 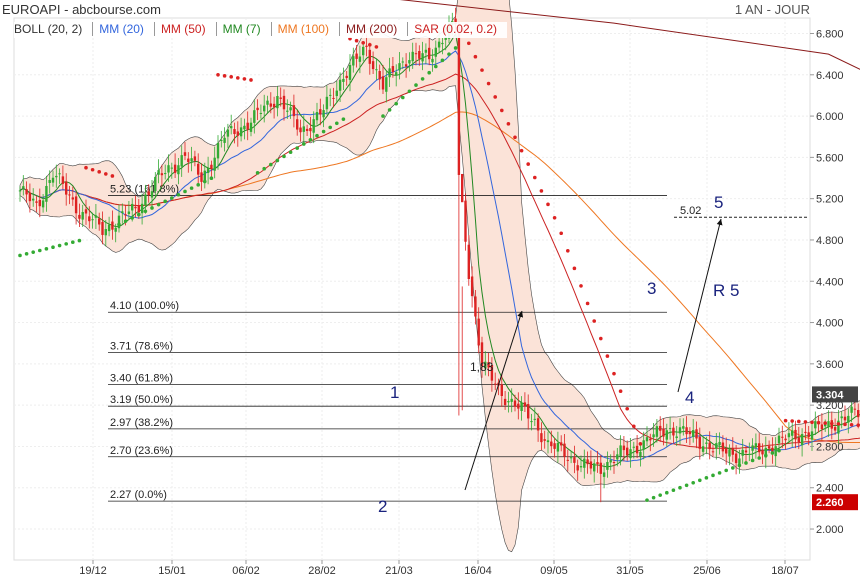 What do you see at coordinates (144, 306) in the screenshot?
I see `fibo-label: 4.10 (100.0%)` at bounding box center [144, 306].